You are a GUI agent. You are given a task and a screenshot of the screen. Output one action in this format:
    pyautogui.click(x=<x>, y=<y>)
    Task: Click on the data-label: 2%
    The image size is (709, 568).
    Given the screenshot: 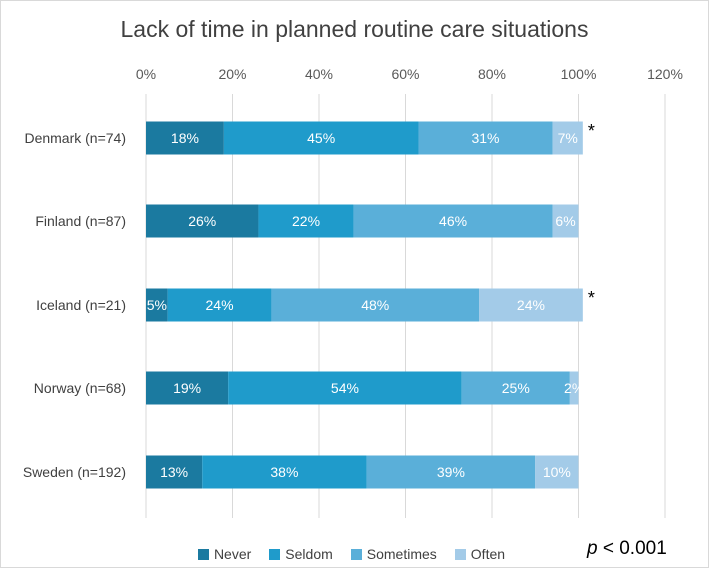 What is the action you would take?
    pyautogui.click(x=574, y=388)
    